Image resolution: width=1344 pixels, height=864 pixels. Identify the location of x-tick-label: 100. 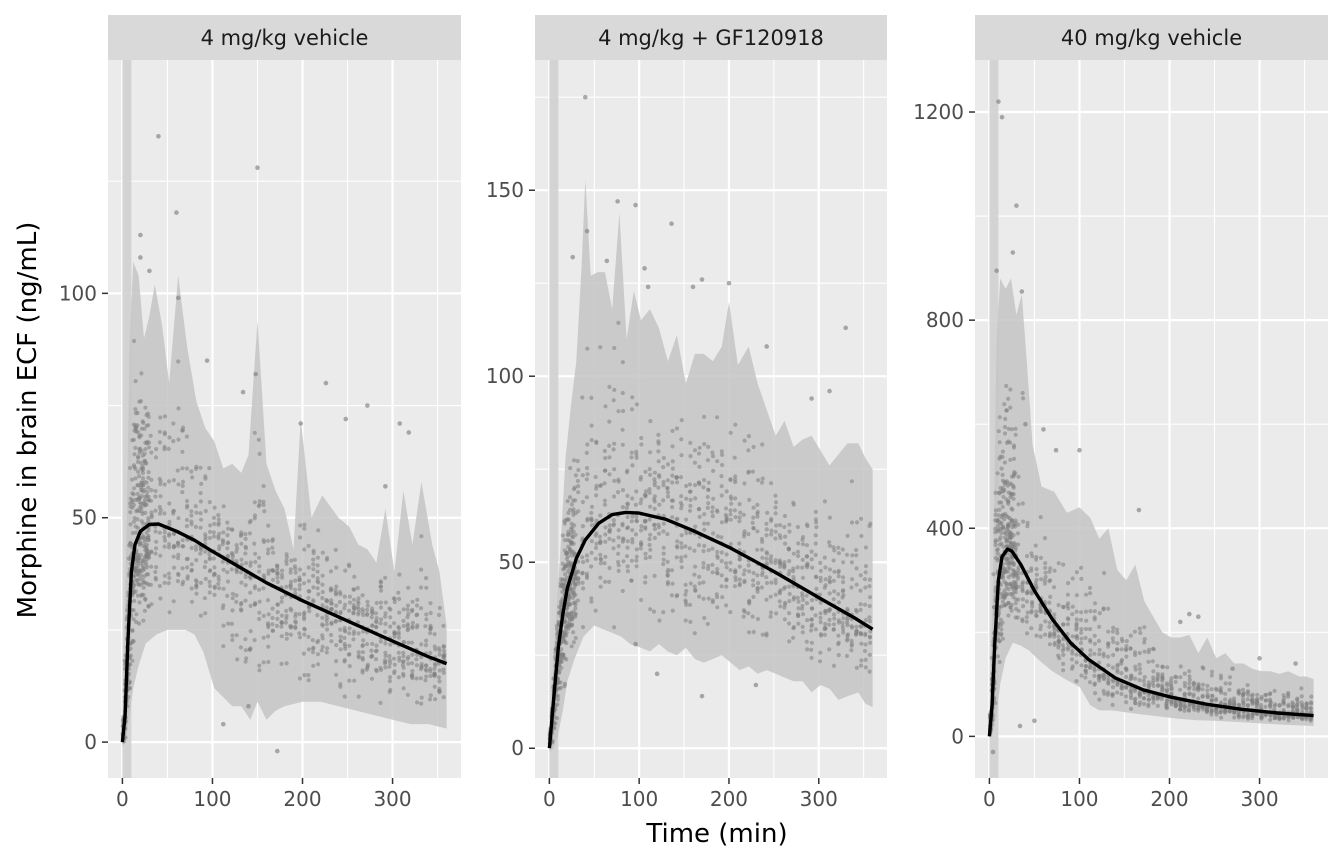
(212, 799).